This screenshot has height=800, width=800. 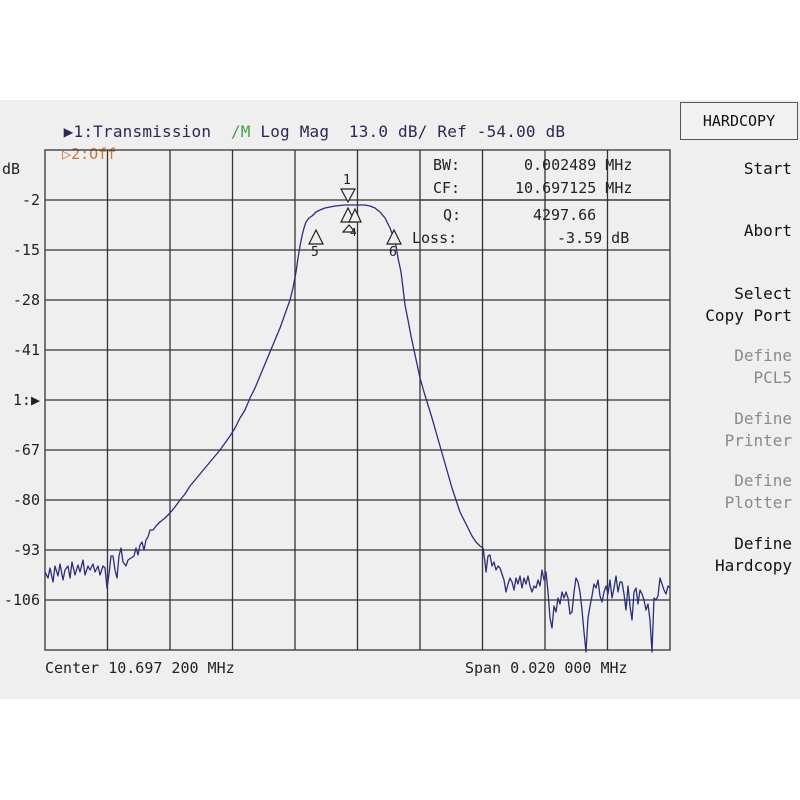 What do you see at coordinates (748, 304) in the screenshot?
I see `softkey-select-copy-port: Select Copy Port` at bounding box center [748, 304].